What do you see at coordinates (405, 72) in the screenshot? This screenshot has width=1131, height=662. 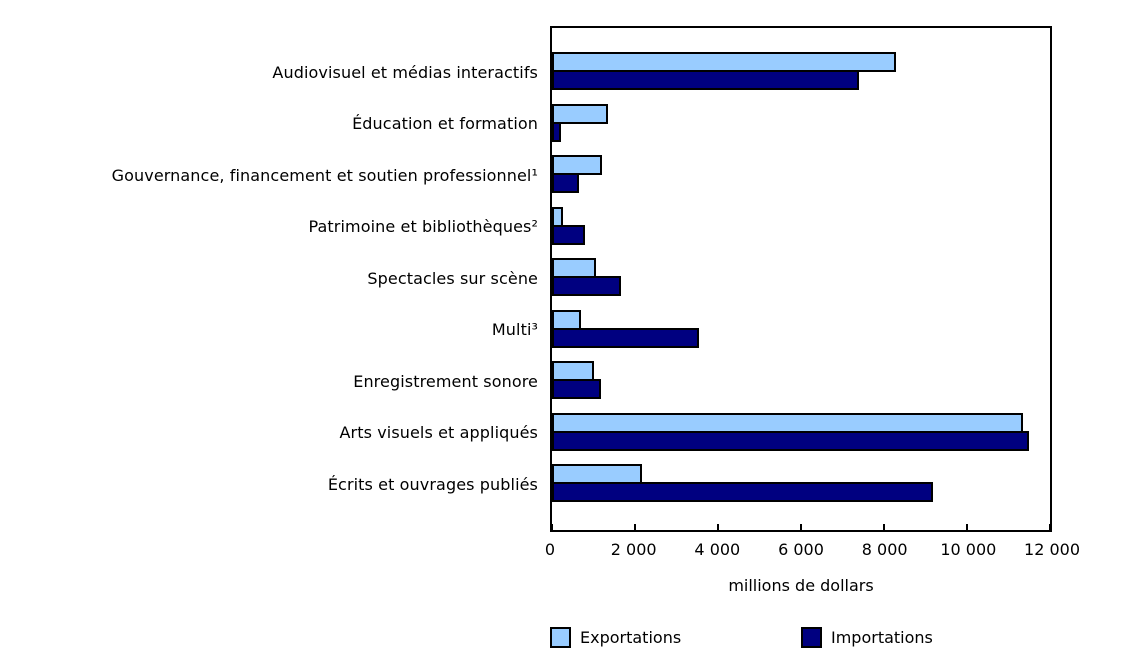 I see `category-label: Audiovisuel et médias interactifs` at bounding box center [405, 72].